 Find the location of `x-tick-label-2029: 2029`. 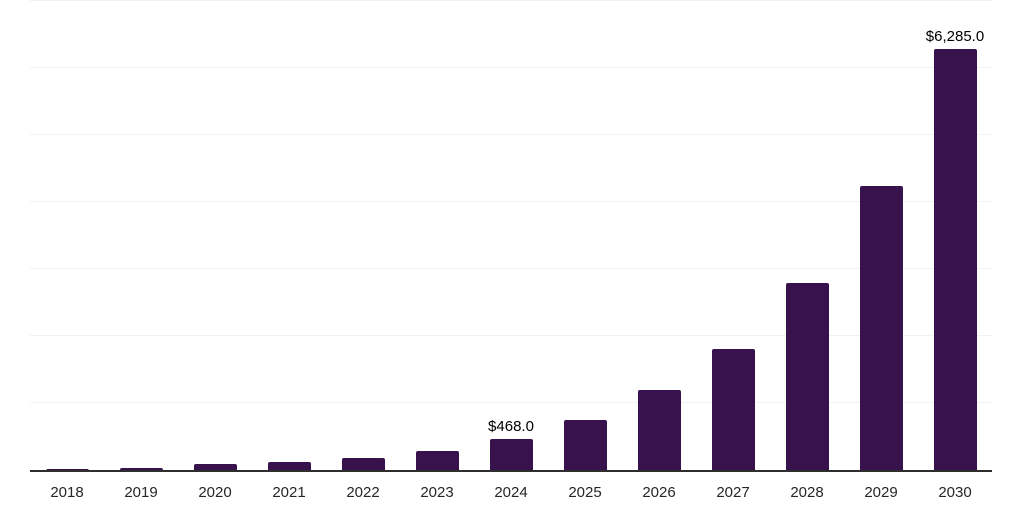

x-tick-label-2029: 2029 is located at coordinates (881, 492).